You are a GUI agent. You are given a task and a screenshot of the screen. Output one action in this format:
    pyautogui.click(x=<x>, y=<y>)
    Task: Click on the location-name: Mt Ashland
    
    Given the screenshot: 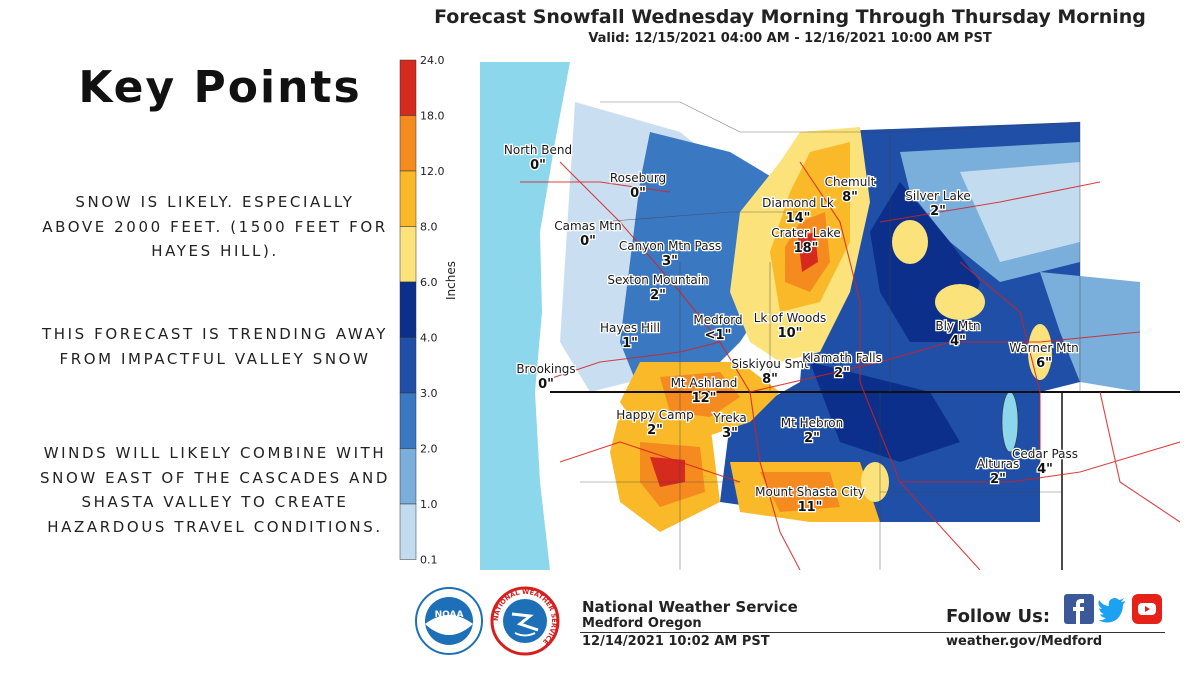 What is the action you would take?
    pyautogui.click(x=704, y=383)
    